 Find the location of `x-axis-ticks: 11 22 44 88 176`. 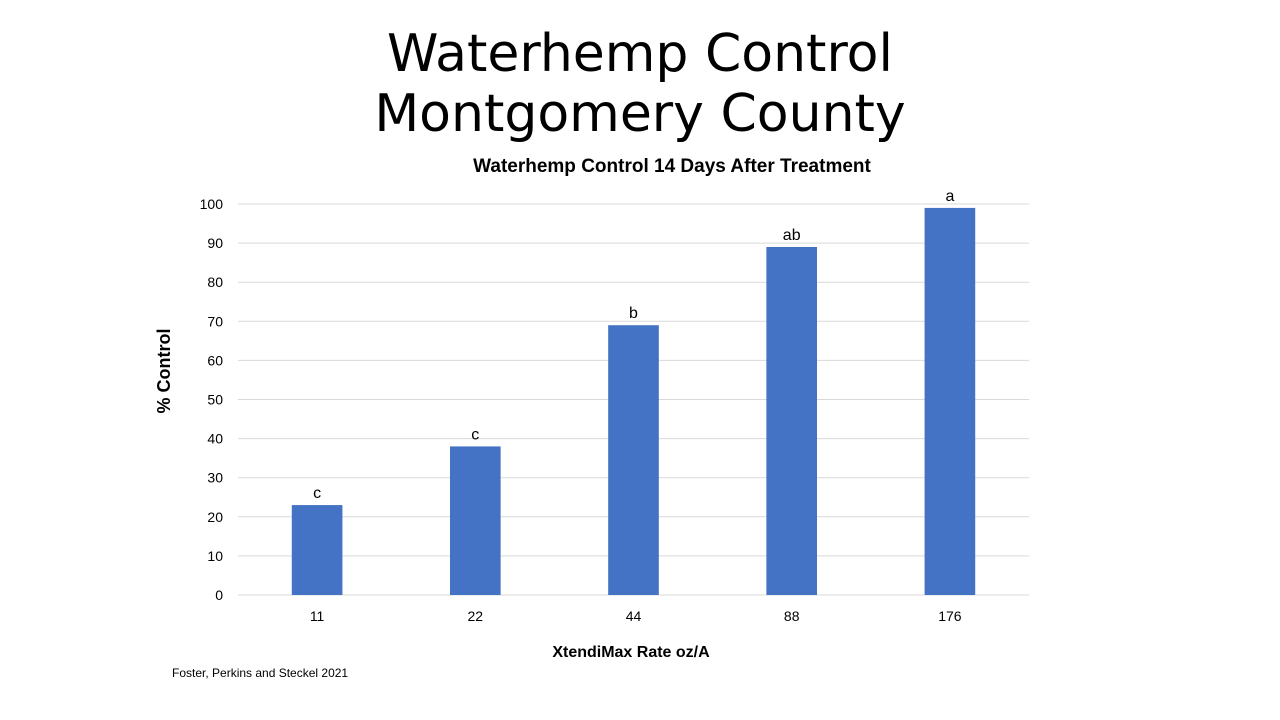

x-axis-ticks: 11 22 44 88 176 is located at coordinates (636, 616).